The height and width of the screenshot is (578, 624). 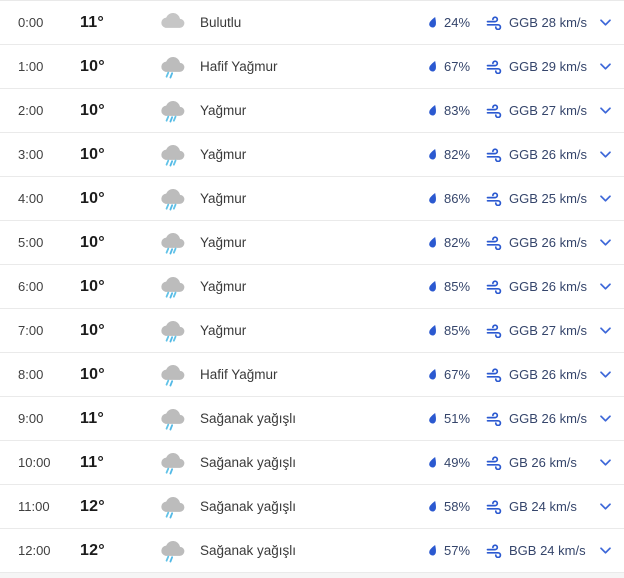 I want to click on precipitation-value: 82%, so click(x=457, y=154).